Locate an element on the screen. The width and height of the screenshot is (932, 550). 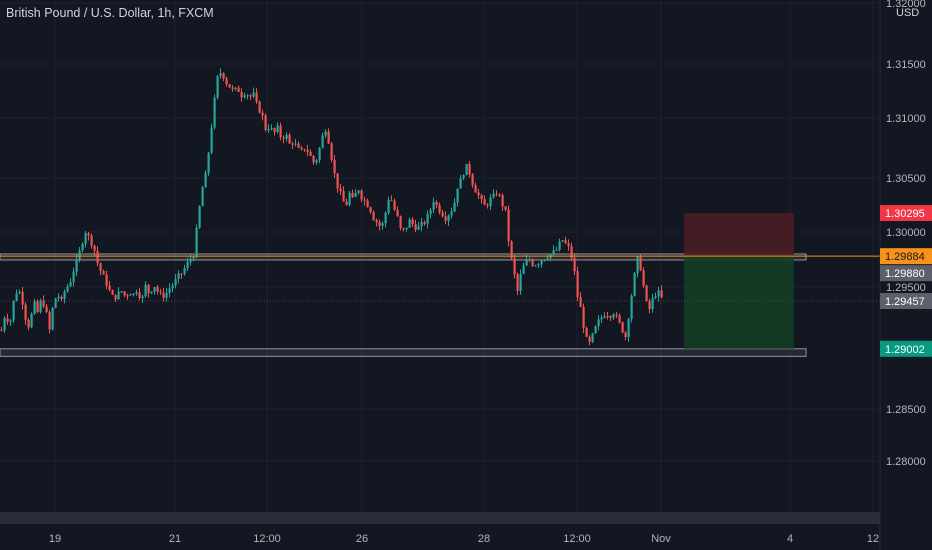
time-tick-label: 21 is located at coordinates (175, 539).